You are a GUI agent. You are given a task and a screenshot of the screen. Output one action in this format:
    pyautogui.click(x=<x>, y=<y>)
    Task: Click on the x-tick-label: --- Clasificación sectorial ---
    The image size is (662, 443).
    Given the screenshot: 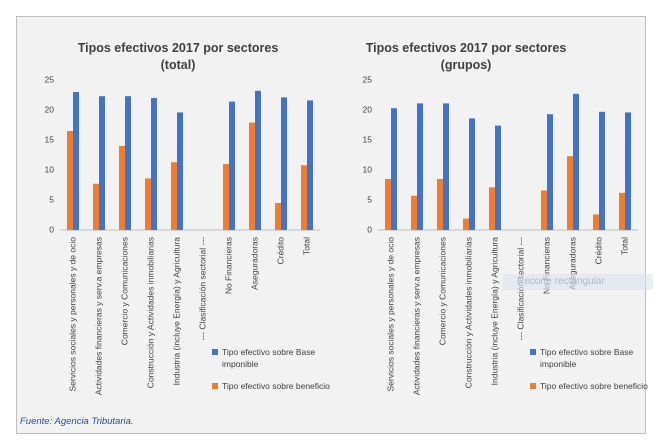 What is the action you would take?
    pyautogui.click(x=202, y=289)
    